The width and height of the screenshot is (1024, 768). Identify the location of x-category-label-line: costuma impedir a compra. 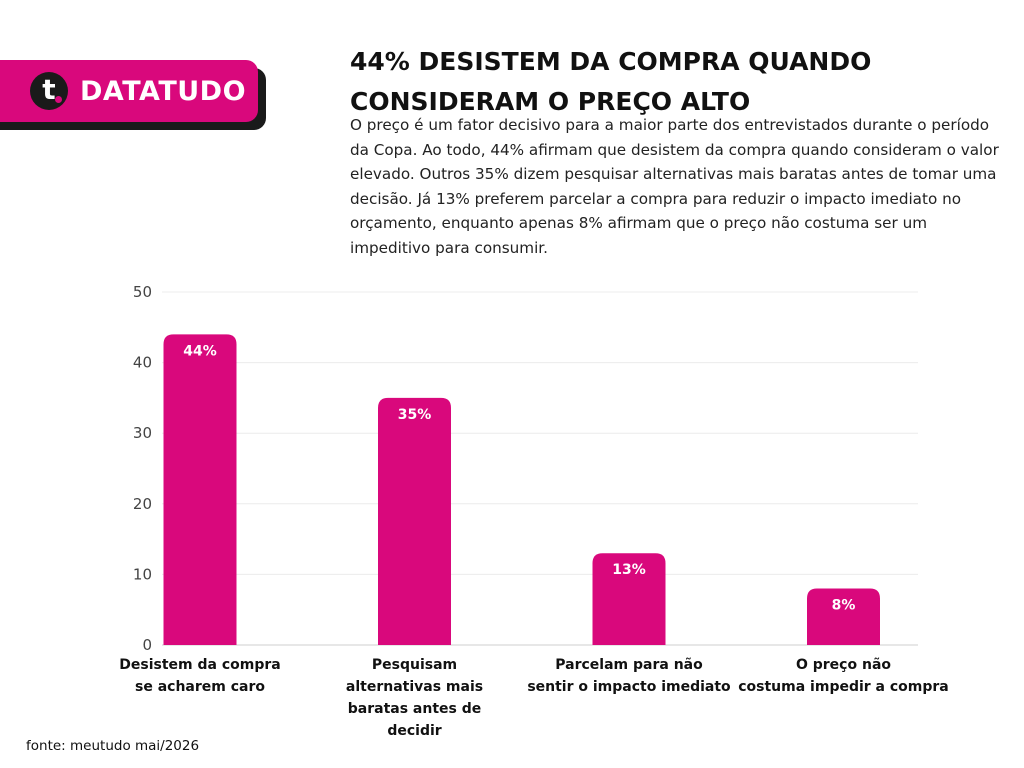
(843, 687).